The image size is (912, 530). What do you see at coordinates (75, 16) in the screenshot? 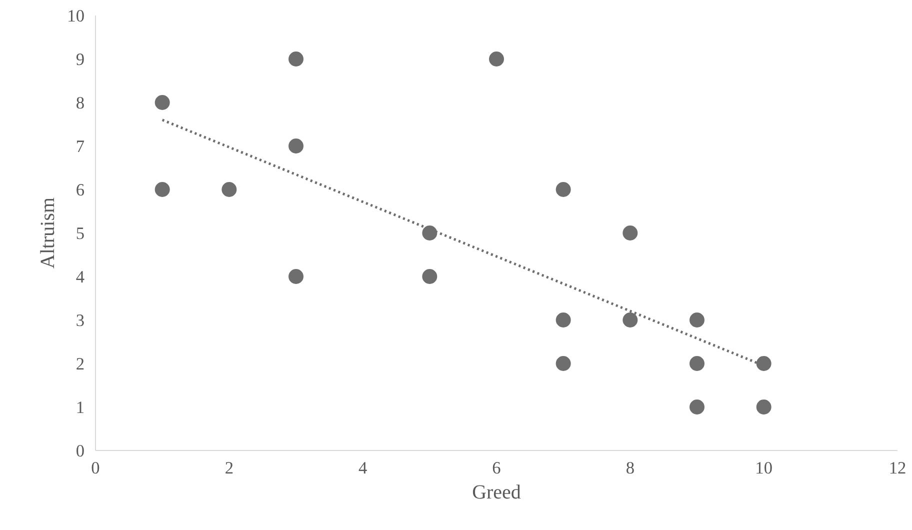
I see `y-tick-label: 10` at bounding box center [75, 16].